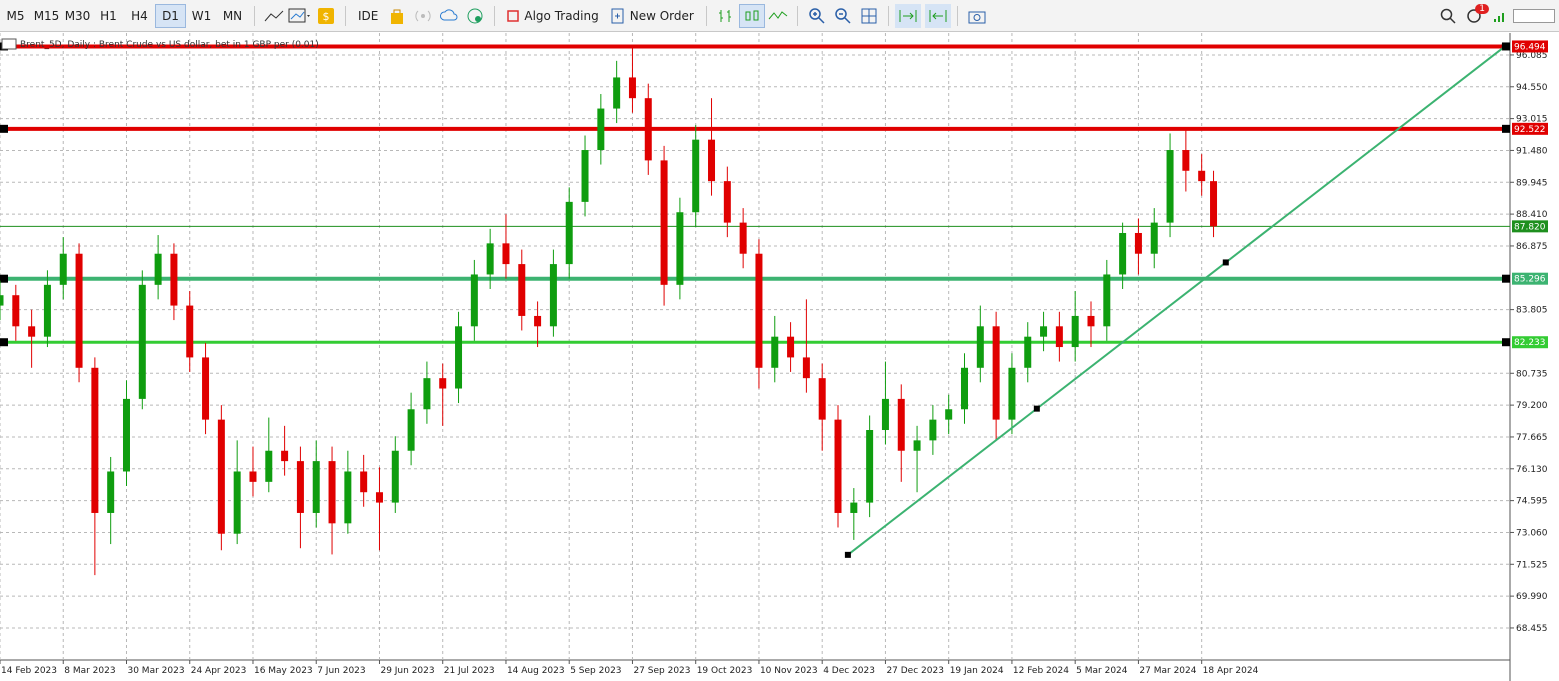  What do you see at coordinates (1482, 8) in the screenshot?
I see `notification-badge: 1` at bounding box center [1482, 8].